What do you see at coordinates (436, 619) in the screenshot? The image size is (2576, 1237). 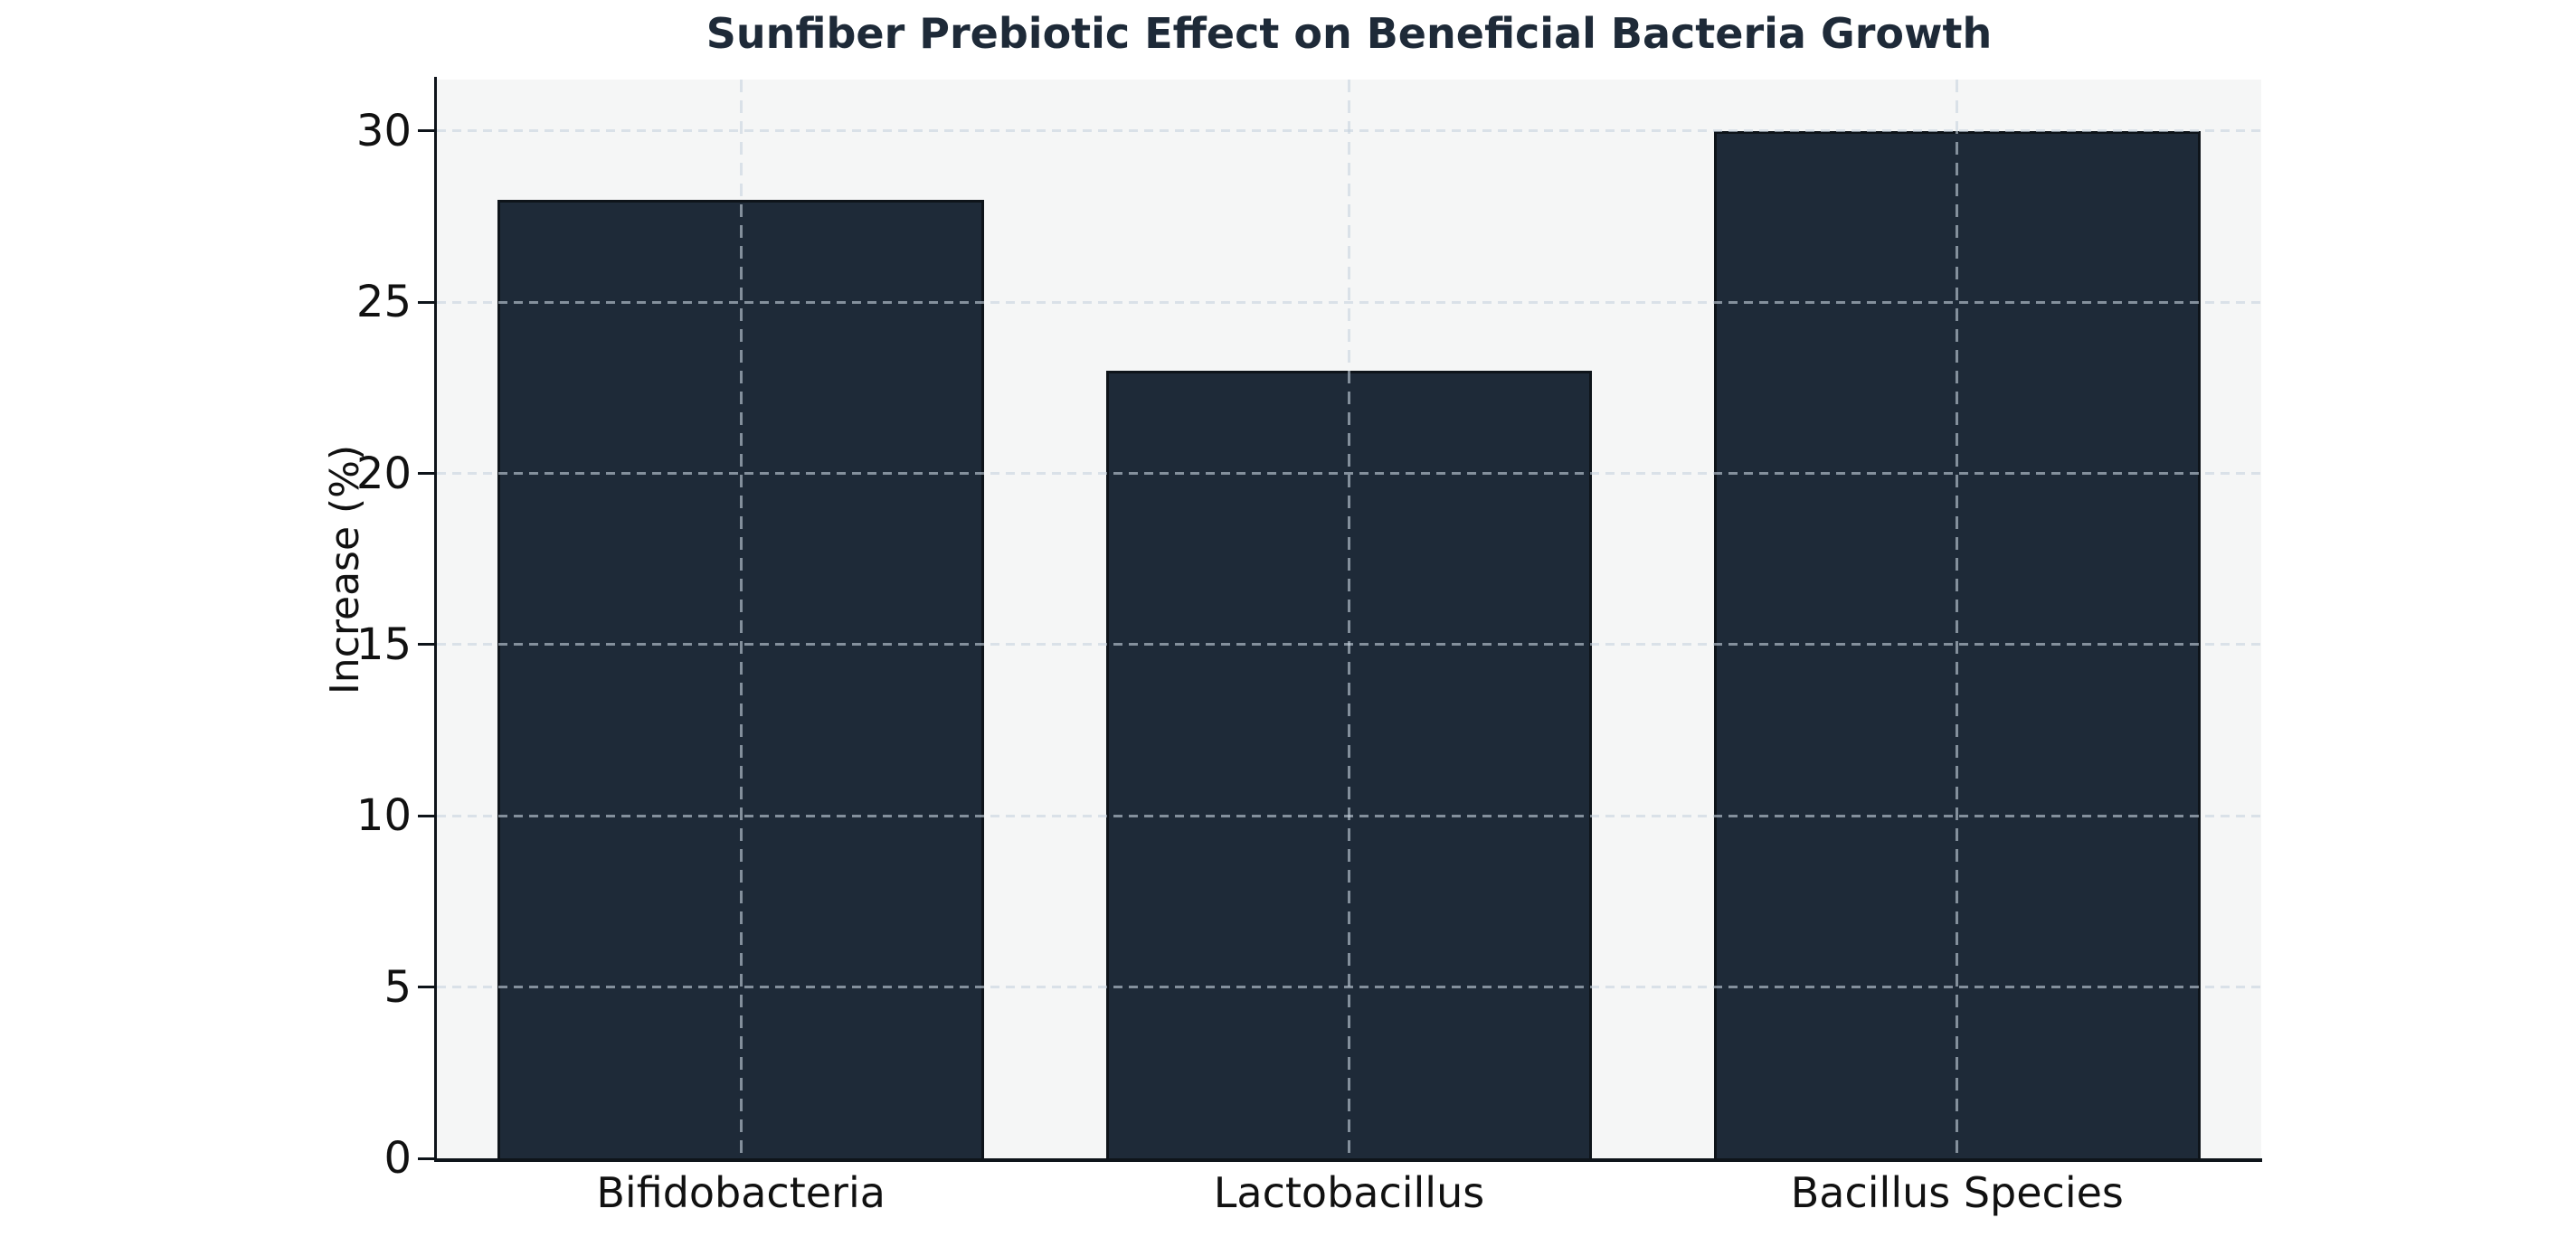 I see `y-axis-spine` at bounding box center [436, 619].